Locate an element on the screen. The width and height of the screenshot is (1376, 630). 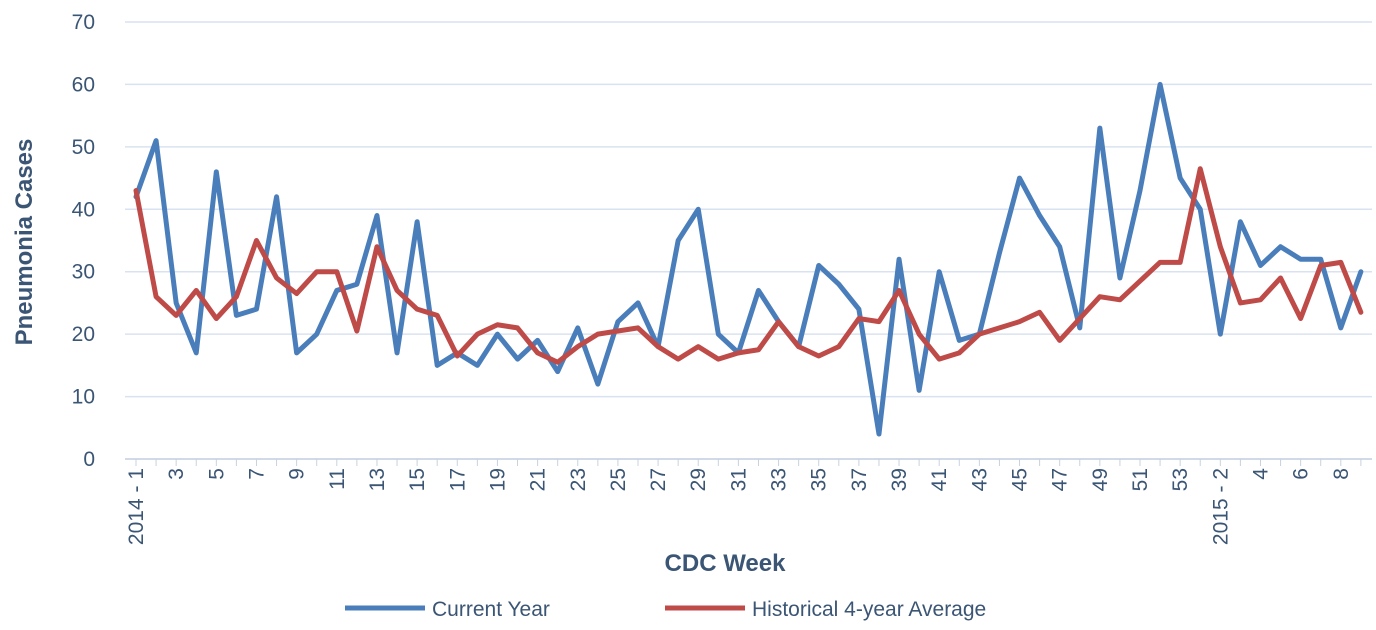
x-tick-label: 37 is located at coordinates (859, 479).